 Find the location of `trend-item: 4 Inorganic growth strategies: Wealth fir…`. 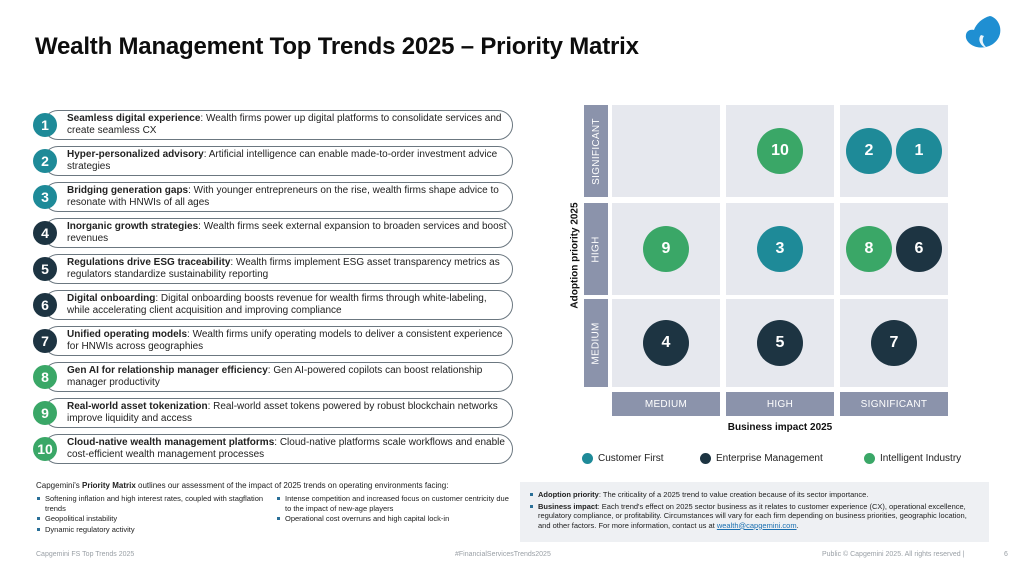

trend-item: 4 Inorganic growth strategies: Wealth fir… is located at coordinates (273, 233).